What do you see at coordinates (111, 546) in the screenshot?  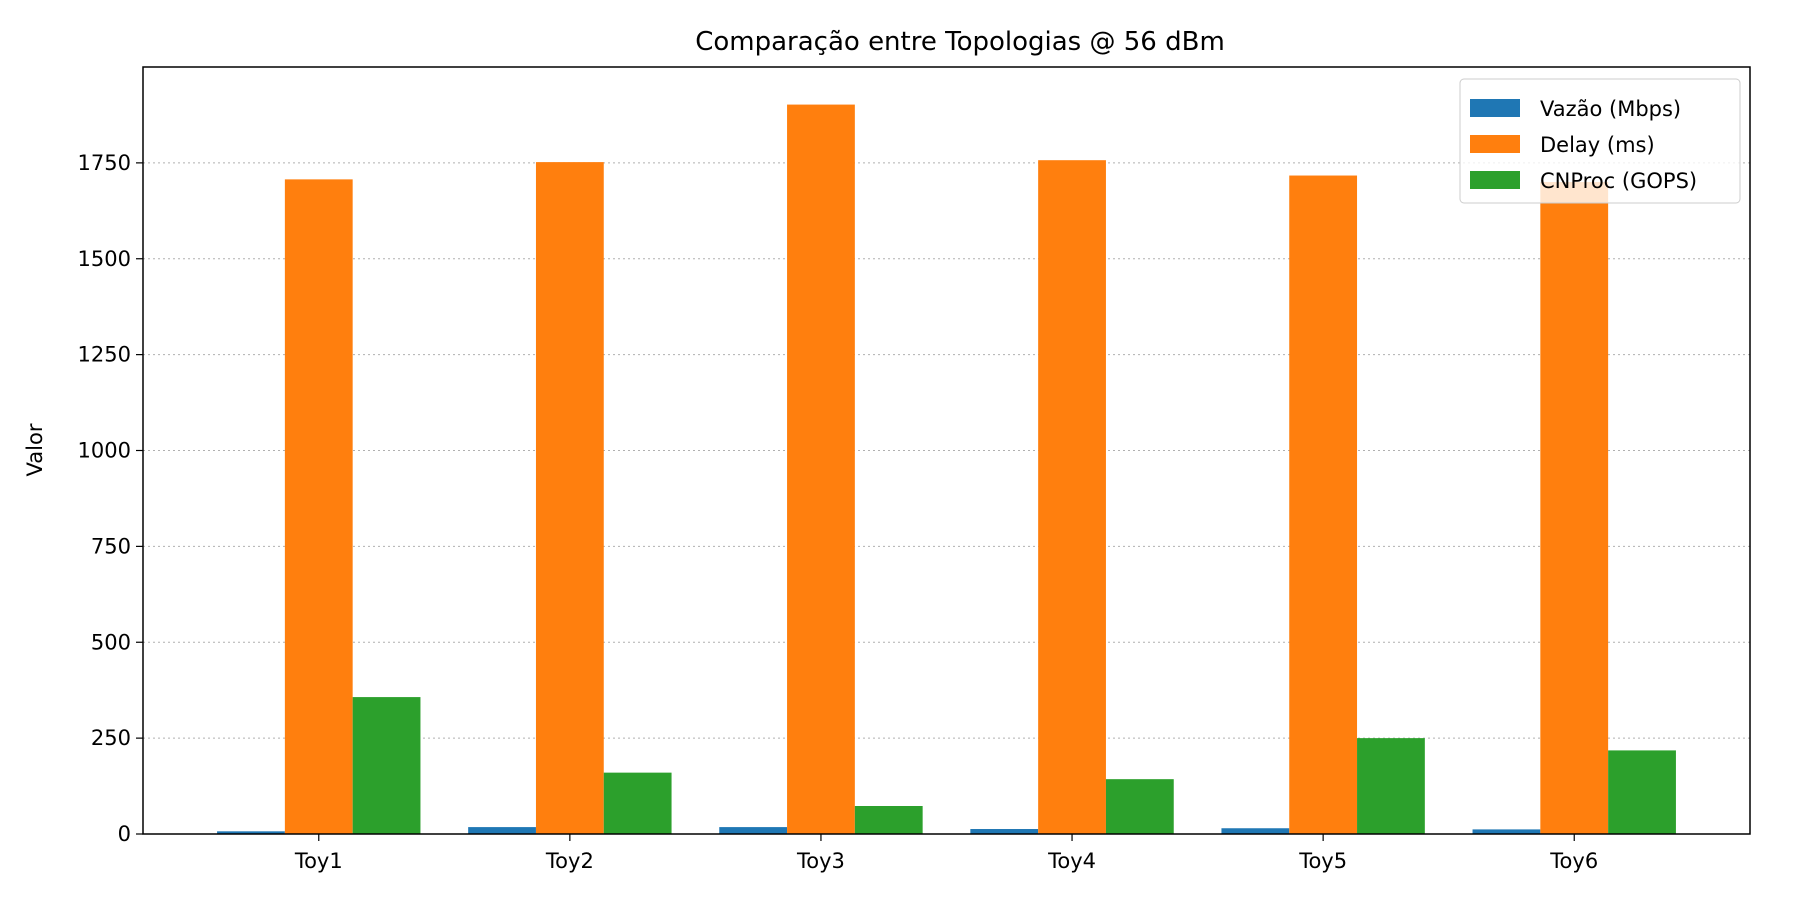 I see `y-tick-label: 750` at bounding box center [111, 546].